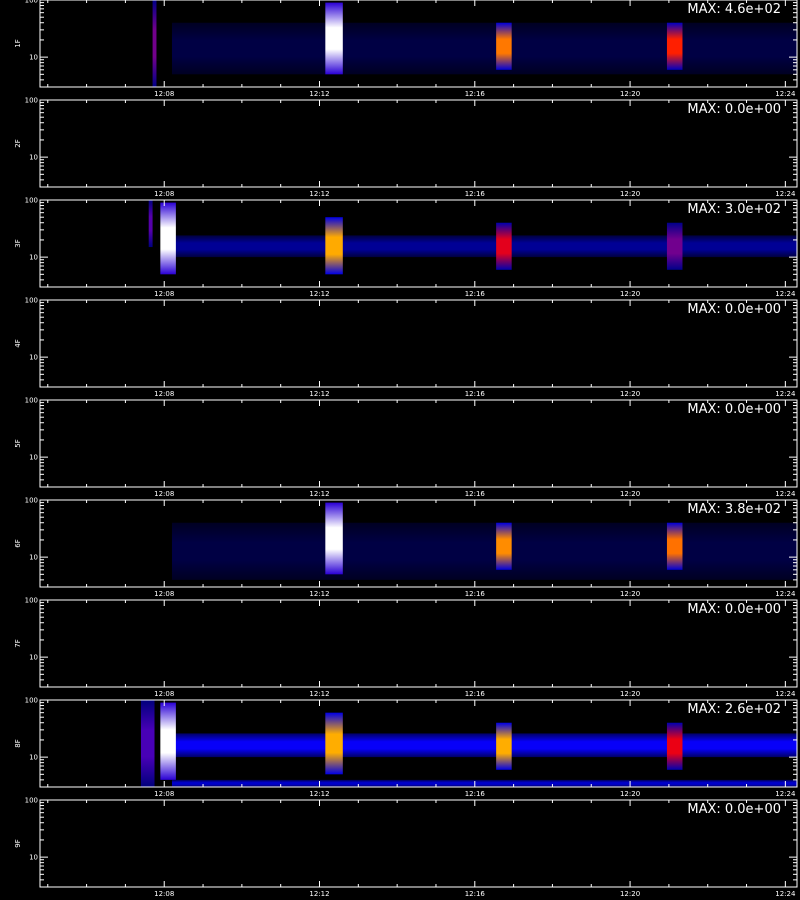 The width and height of the screenshot is (800, 900). What do you see at coordinates (18, 743) in the screenshot?
I see `panel-label: 8F` at bounding box center [18, 743].